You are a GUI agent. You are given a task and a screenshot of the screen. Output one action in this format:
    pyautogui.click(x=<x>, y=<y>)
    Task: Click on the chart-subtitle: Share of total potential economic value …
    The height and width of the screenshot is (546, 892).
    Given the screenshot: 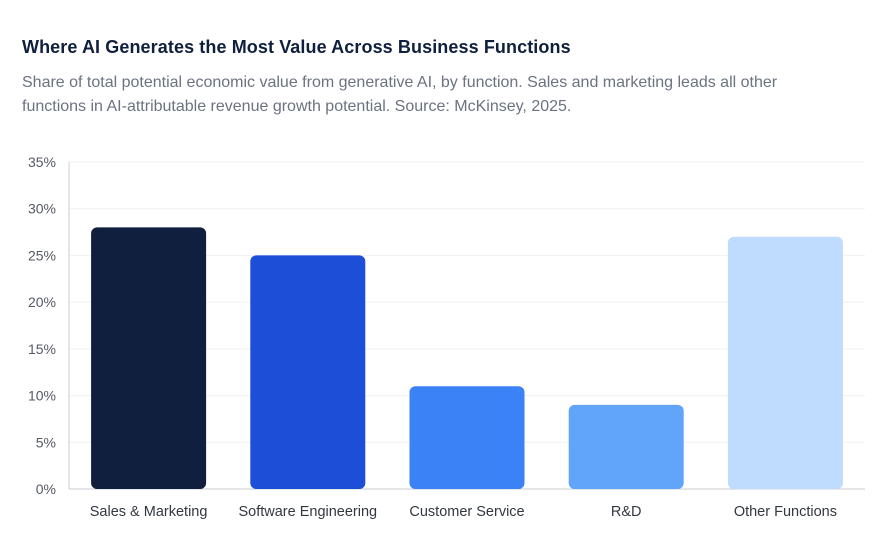 What is the action you would take?
    pyautogui.click(x=400, y=94)
    